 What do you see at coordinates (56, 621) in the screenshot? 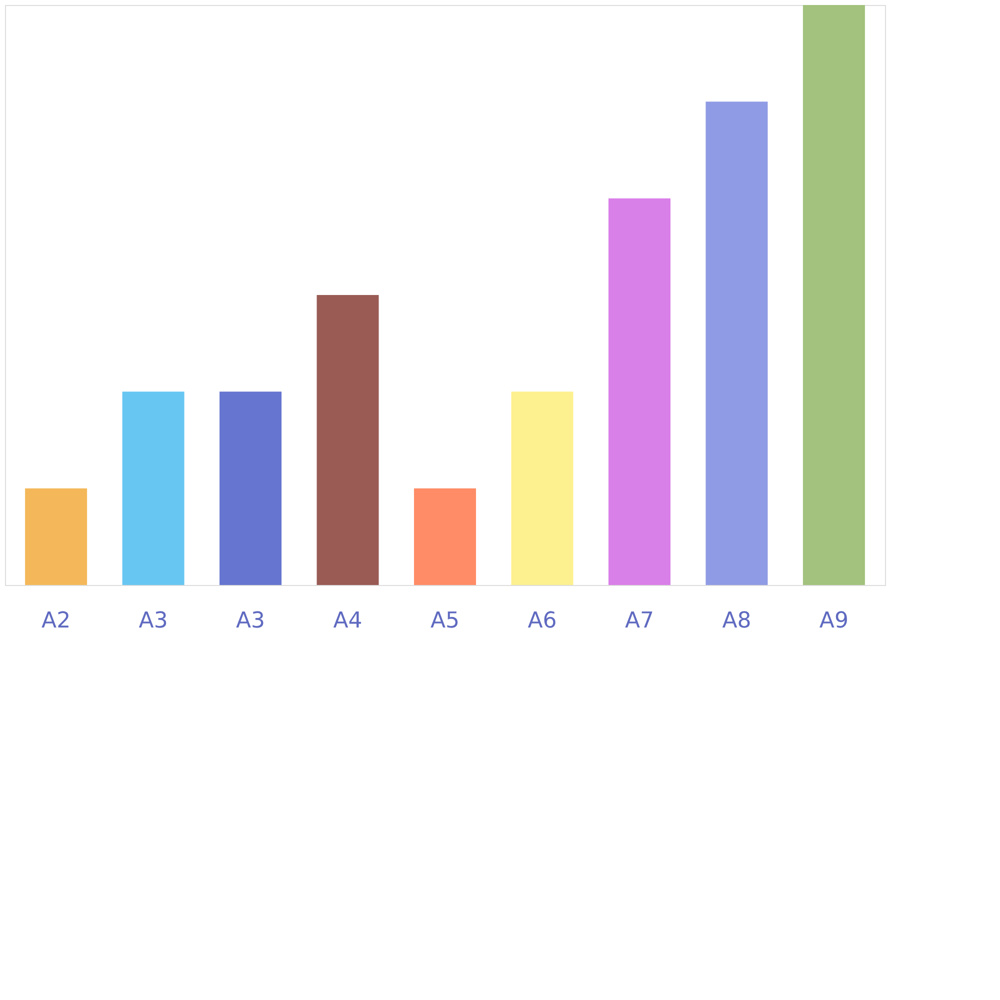
I see `x-tick-label: A2` at bounding box center [56, 621].